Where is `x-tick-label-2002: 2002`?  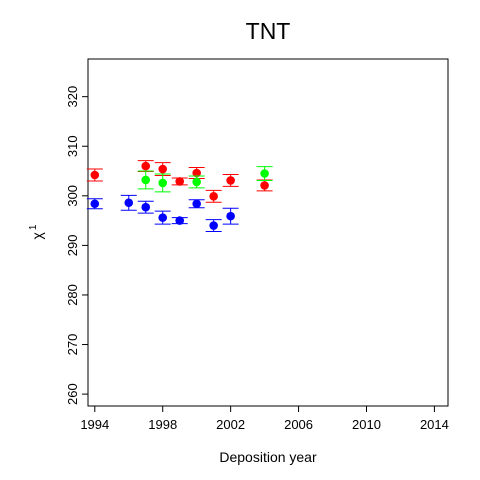
x-tick-label-2002: 2002 is located at coordinates (230, 424).